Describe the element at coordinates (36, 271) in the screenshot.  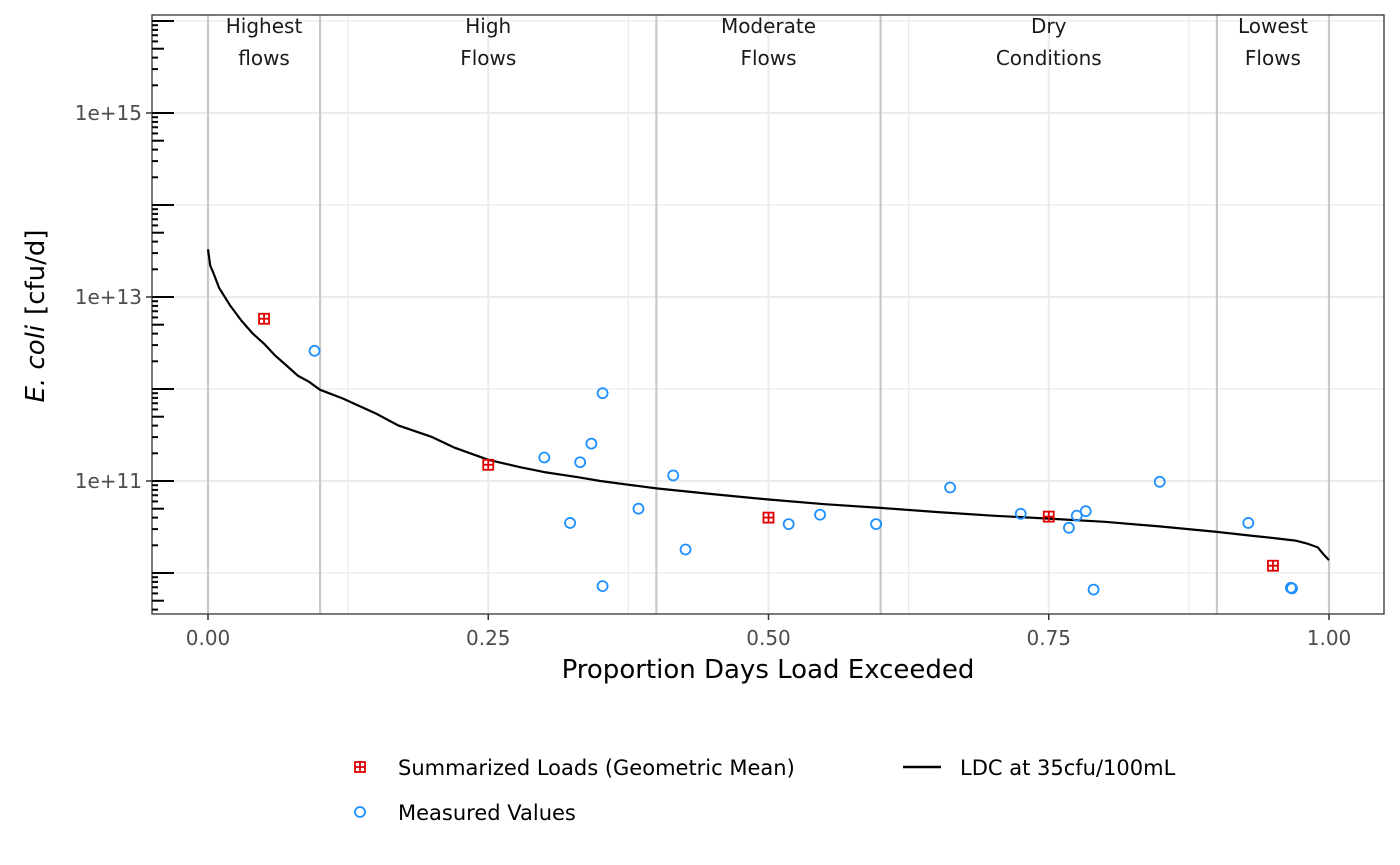
I see `y-axis-title-unit: [cfu/d]` at that location.